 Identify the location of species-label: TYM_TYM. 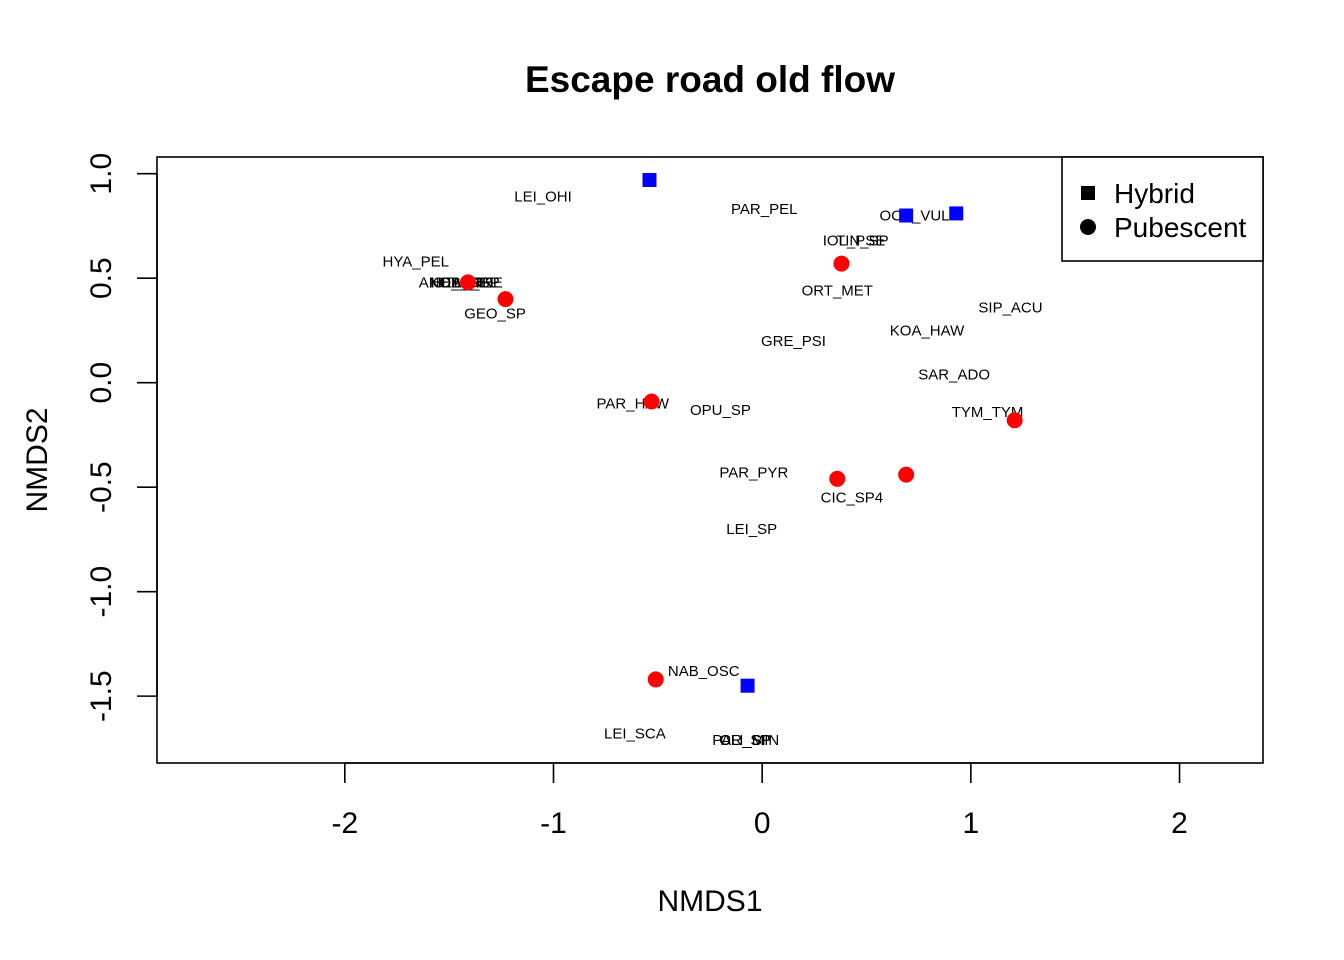
(988, 412).